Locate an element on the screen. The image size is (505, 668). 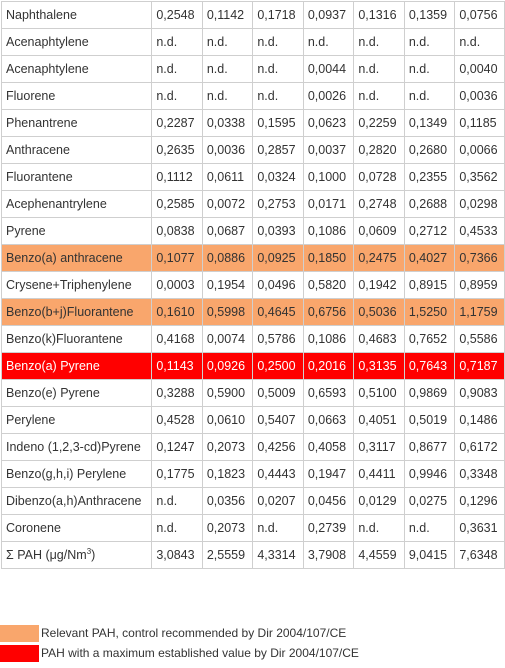
table-row: Fluorene n.d. n.d. n.d. 0,0026 n.d. n.d. 0,0036 is located at coordinates (252, 96).